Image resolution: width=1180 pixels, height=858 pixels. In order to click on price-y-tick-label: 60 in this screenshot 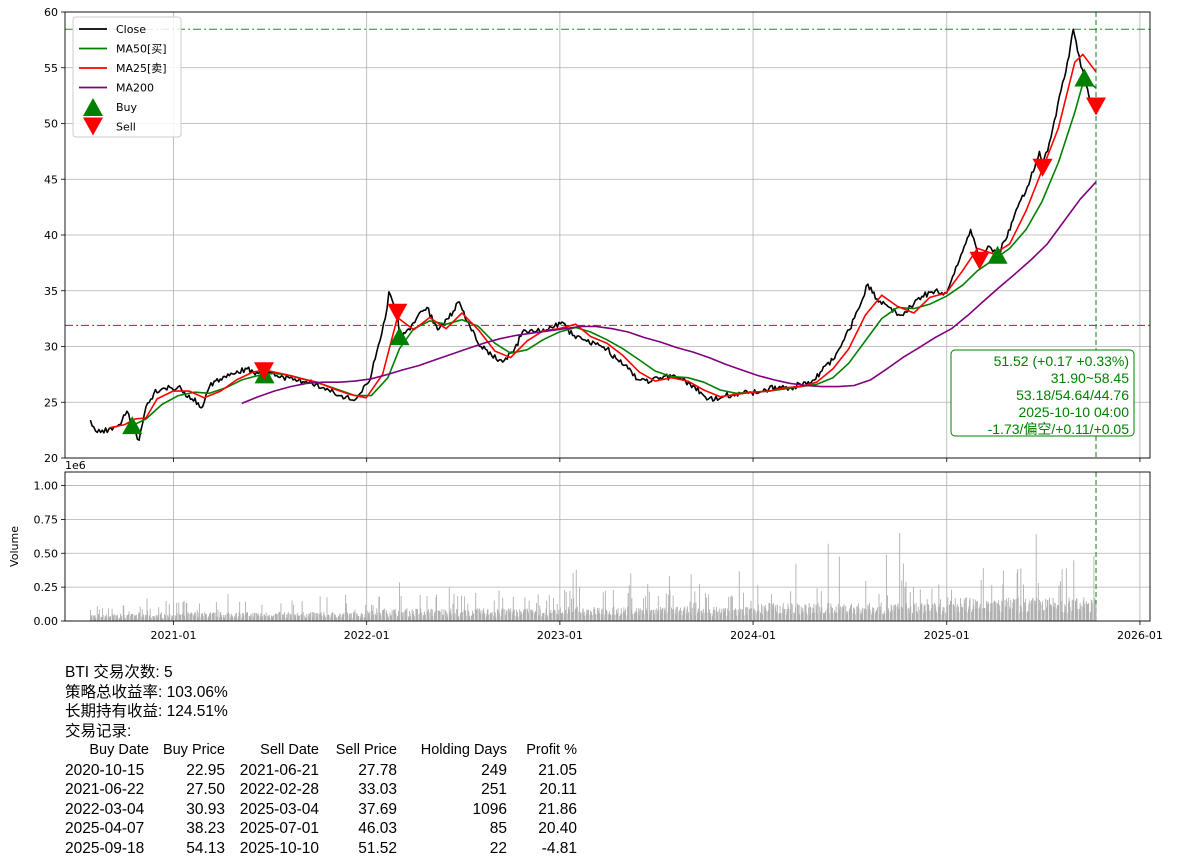, I will do `click(51, 12)`.